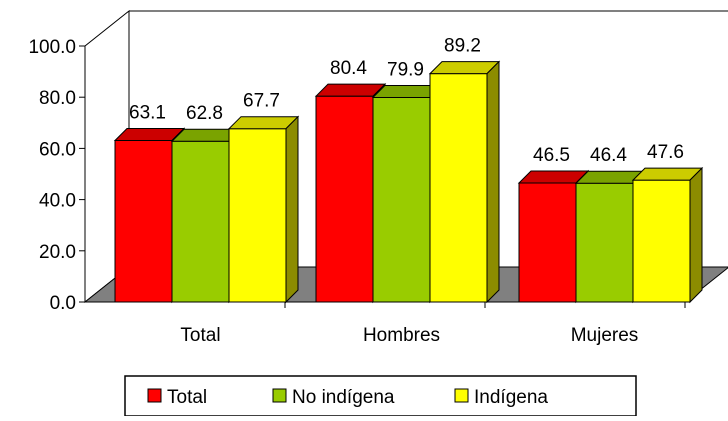 This screenshot has width=728, height=421. Describe the element at coordinates (57, 252) in the screenshot. I see `y-tick-label: 20.0` at that location.